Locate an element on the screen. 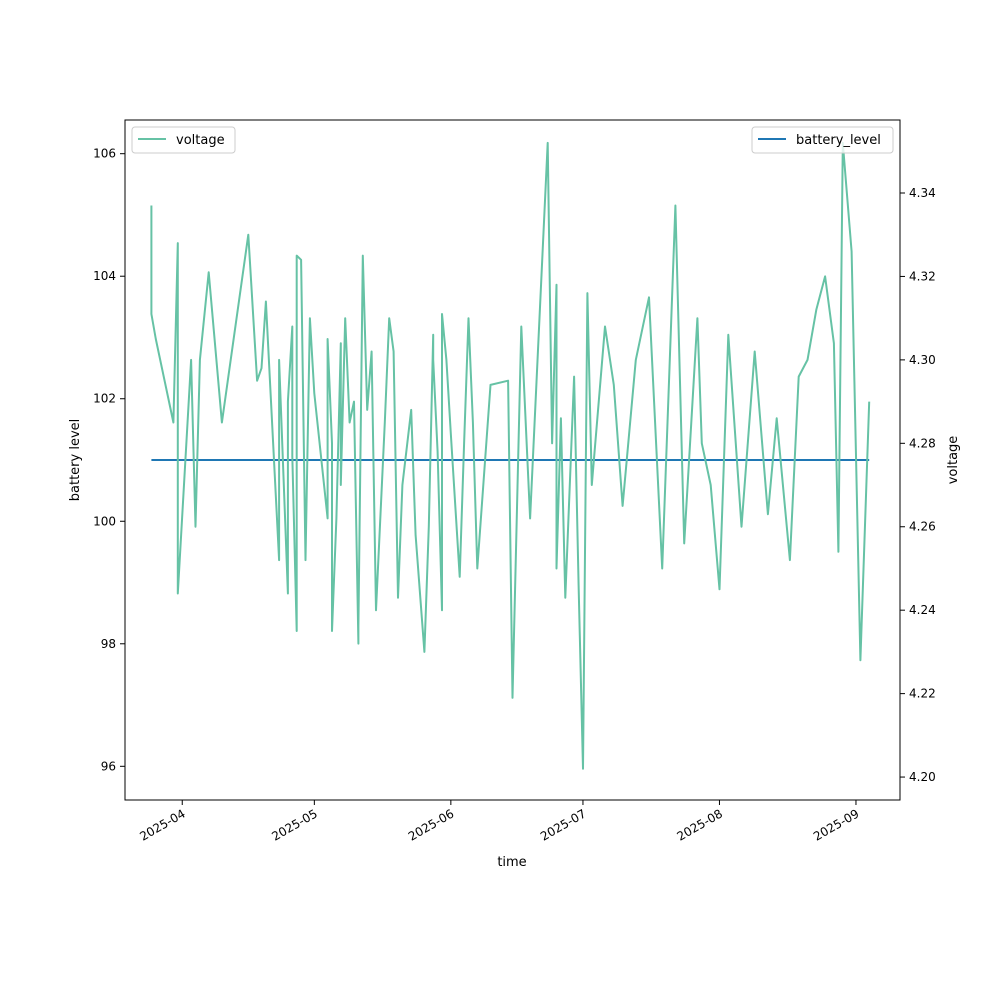 This screenshot has width=1000, height=1000. y-left-tick-label: 100 is located at coordinates (104, 521).